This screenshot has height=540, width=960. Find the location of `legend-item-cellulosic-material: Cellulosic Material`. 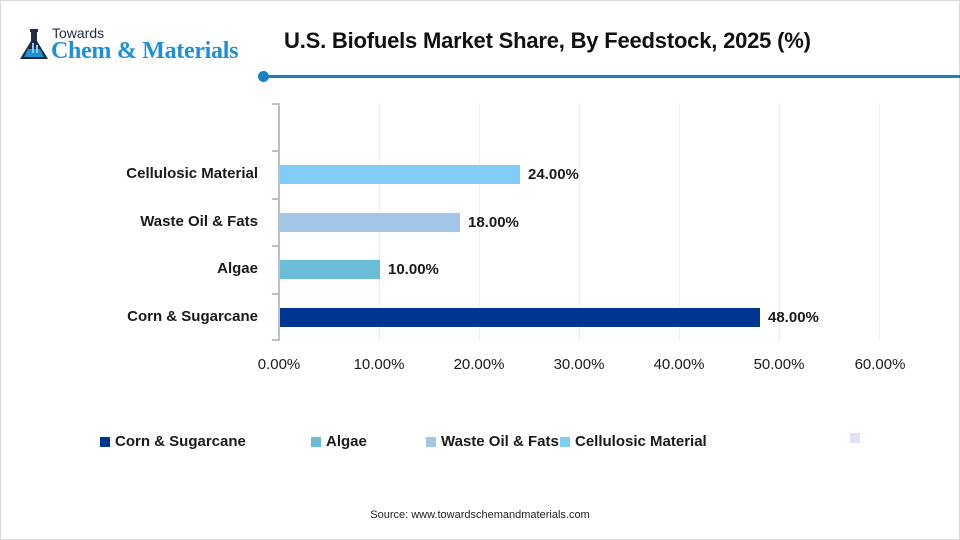

legend-item-cellulosic-material: Cellulosic Material is located at coordinates (633, 441).